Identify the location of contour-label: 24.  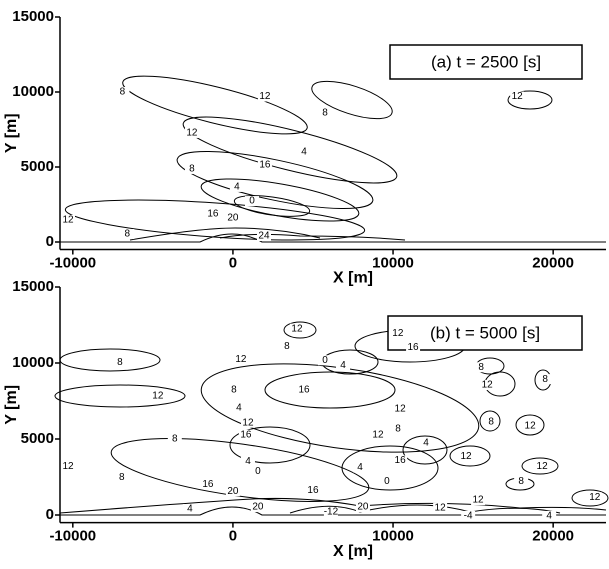
(264, 236).